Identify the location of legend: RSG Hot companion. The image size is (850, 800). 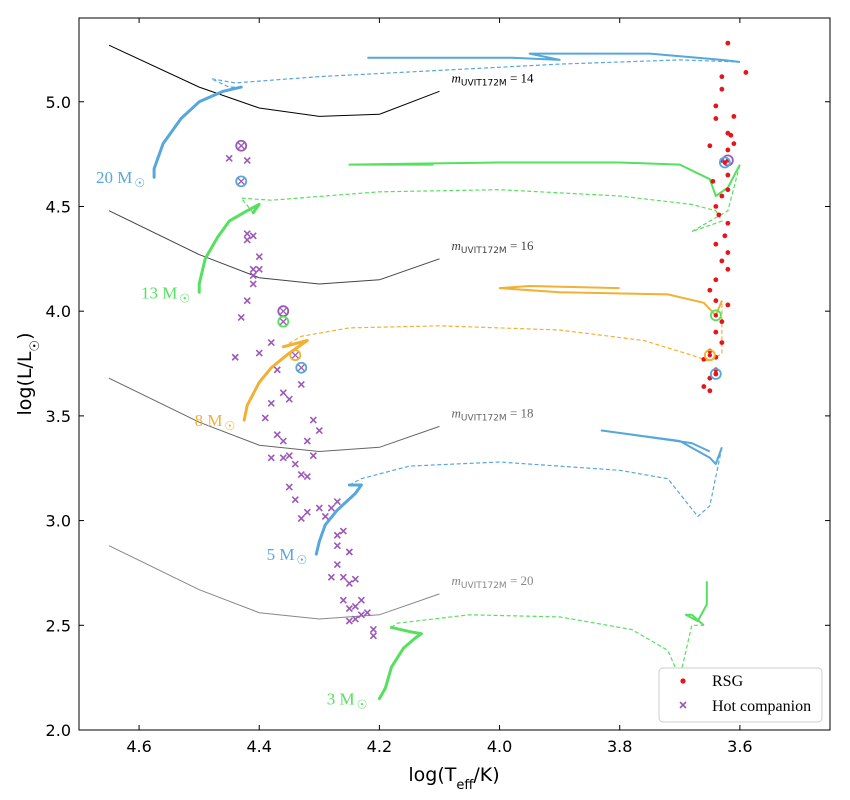
(740, 695).